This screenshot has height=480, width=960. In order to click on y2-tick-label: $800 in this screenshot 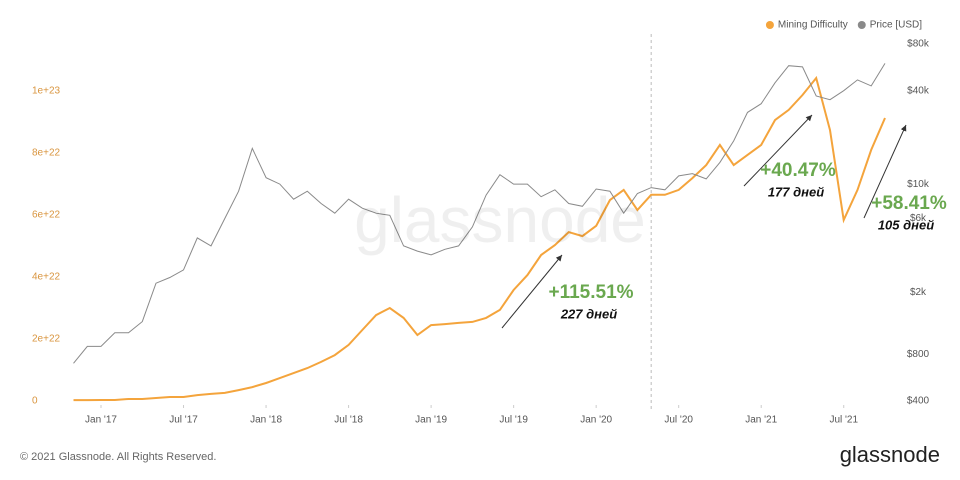, I will do `click(918, 354)`.